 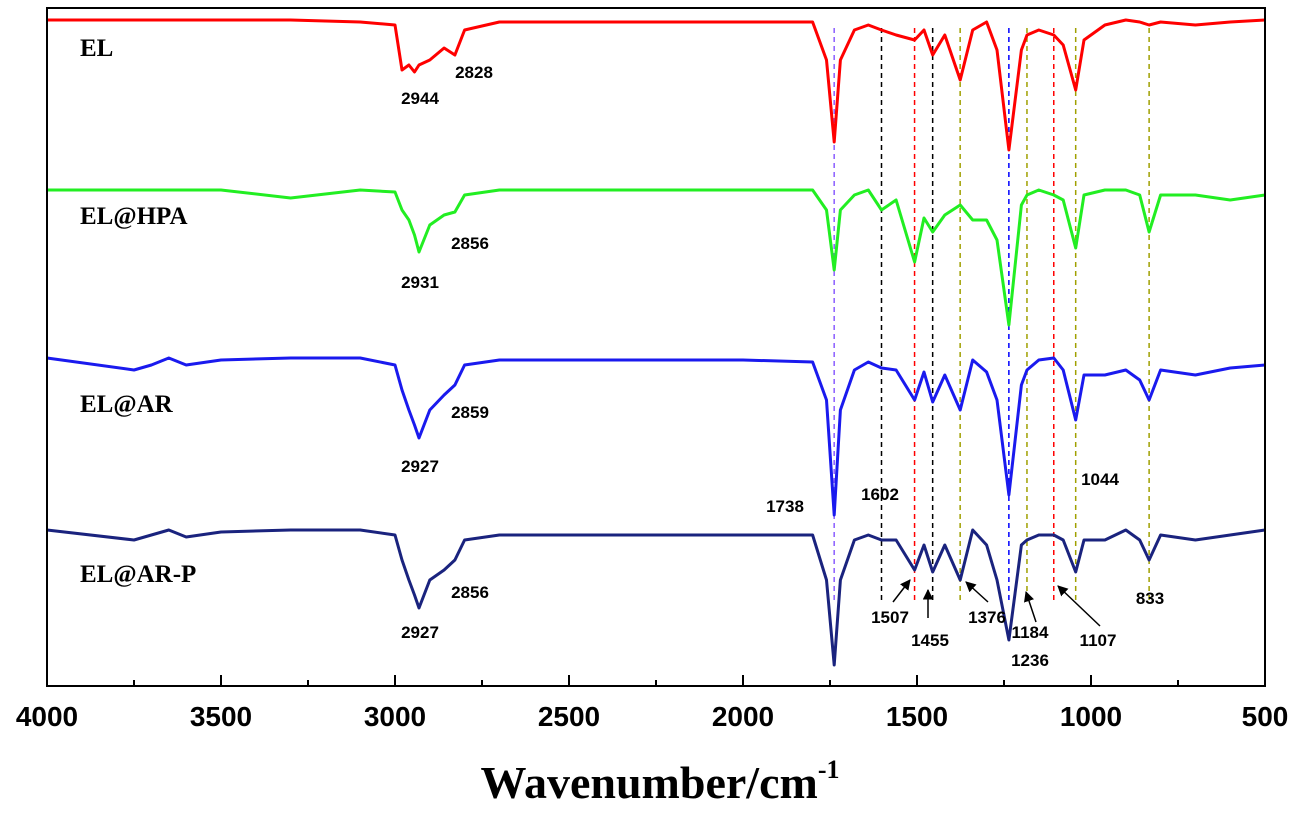 I want to click on x-tick-label: 2500, so click(x=569, y=716).